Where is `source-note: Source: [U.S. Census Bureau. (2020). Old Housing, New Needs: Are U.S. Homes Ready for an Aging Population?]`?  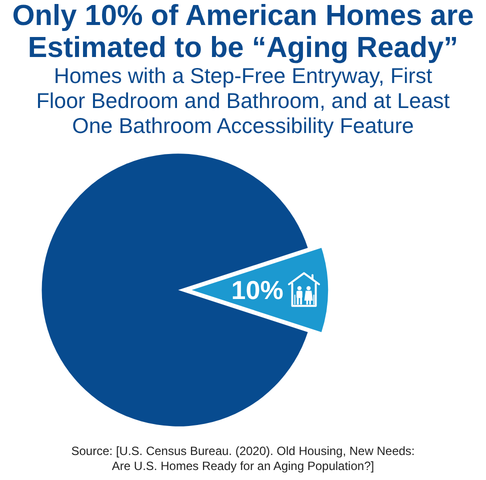 source-note: Source: [U.S. Census Bureau. (2020). Old Housing, New Needs: Are U.S. Homes Ready for an Aging Population?] is located at coordinates (243, 459).